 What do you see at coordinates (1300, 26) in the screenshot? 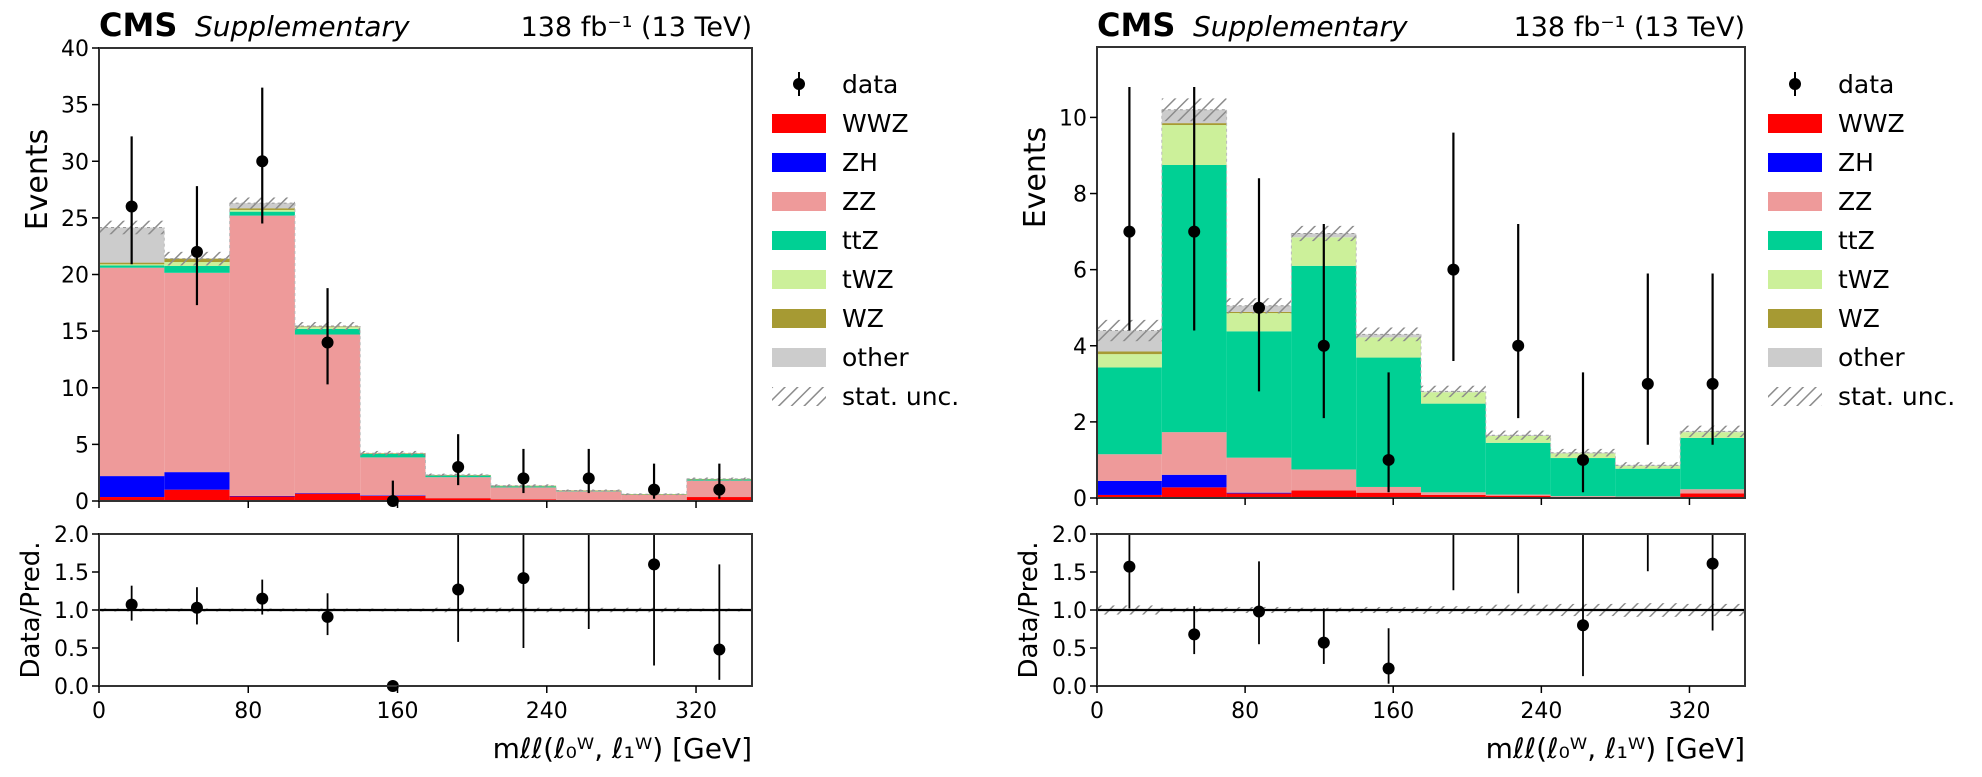
I see `supplementary-label: Supplementary` at bounding box center [1300, 26].